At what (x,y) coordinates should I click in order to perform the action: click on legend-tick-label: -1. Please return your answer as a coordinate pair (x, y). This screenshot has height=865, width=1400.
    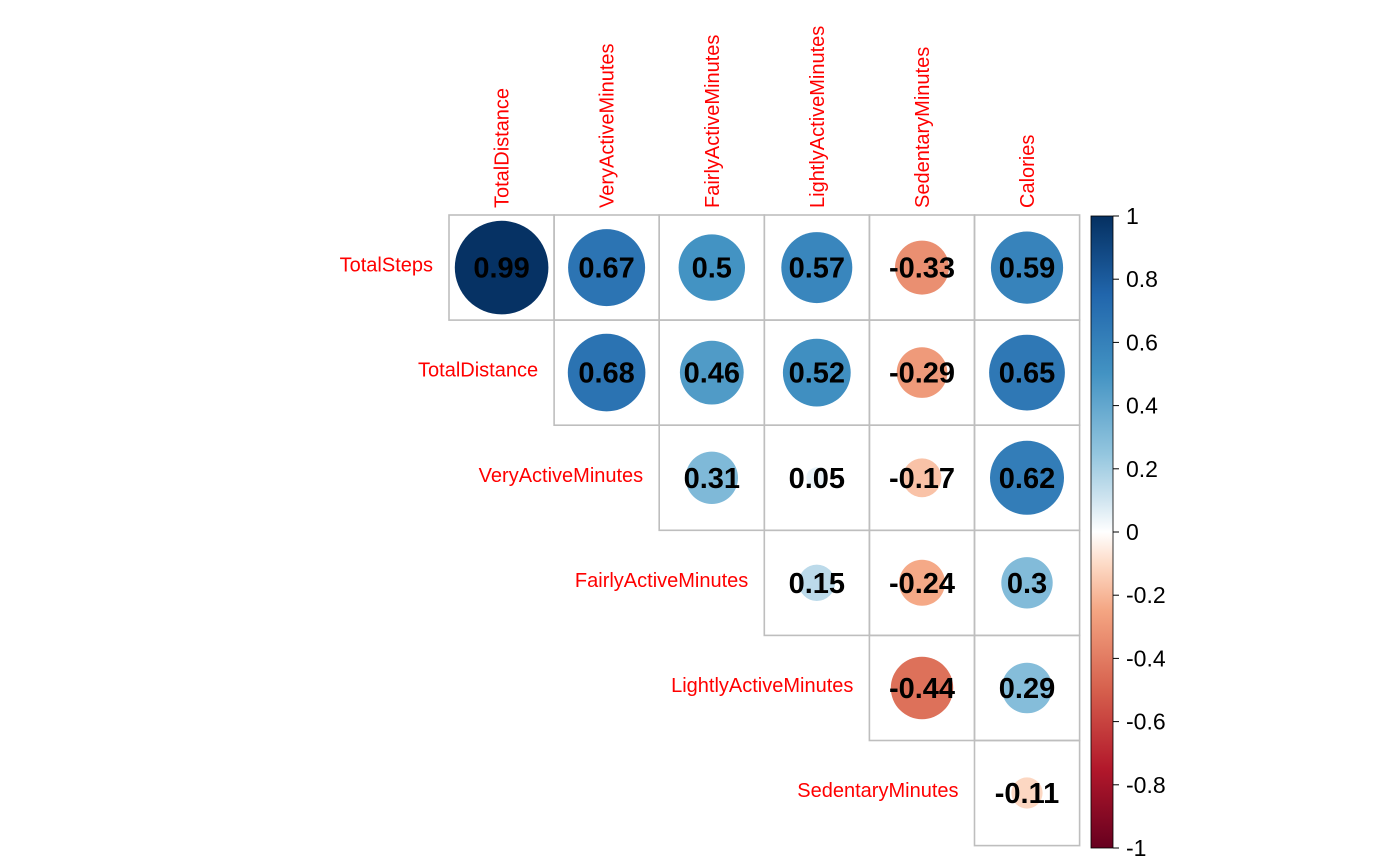
    Looking at the image, I should click on (1136, 848).